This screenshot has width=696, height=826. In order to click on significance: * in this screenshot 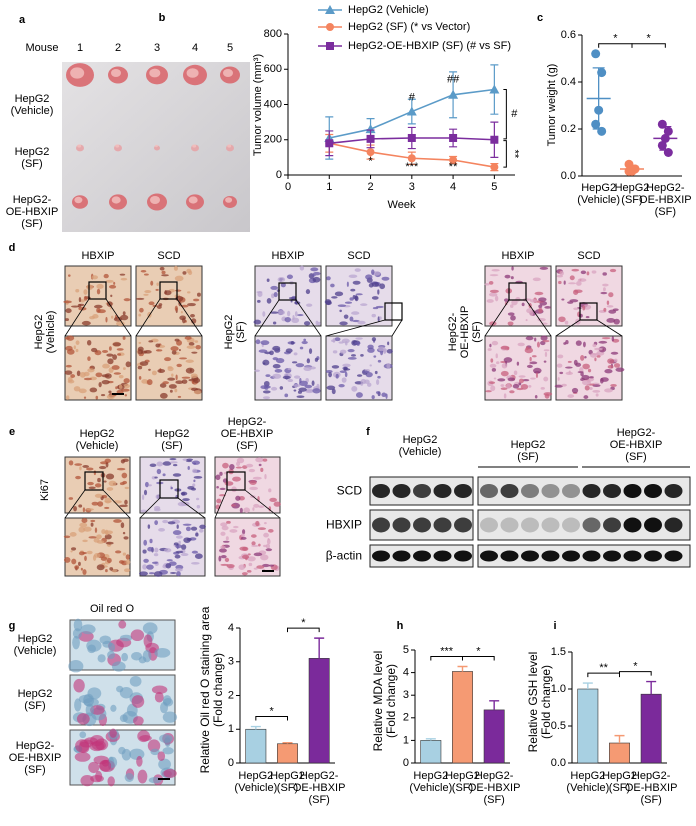, I will do `click(615, 39)`.